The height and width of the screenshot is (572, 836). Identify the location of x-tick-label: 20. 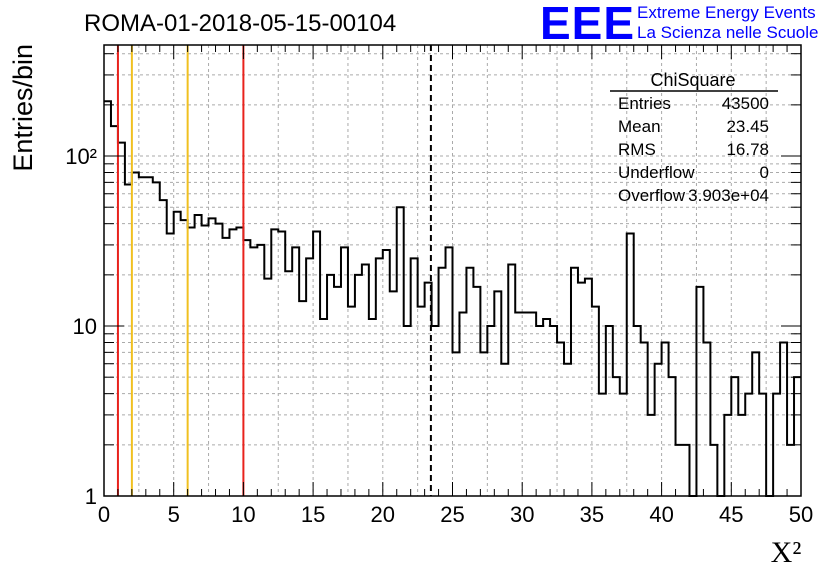
(383, 514).